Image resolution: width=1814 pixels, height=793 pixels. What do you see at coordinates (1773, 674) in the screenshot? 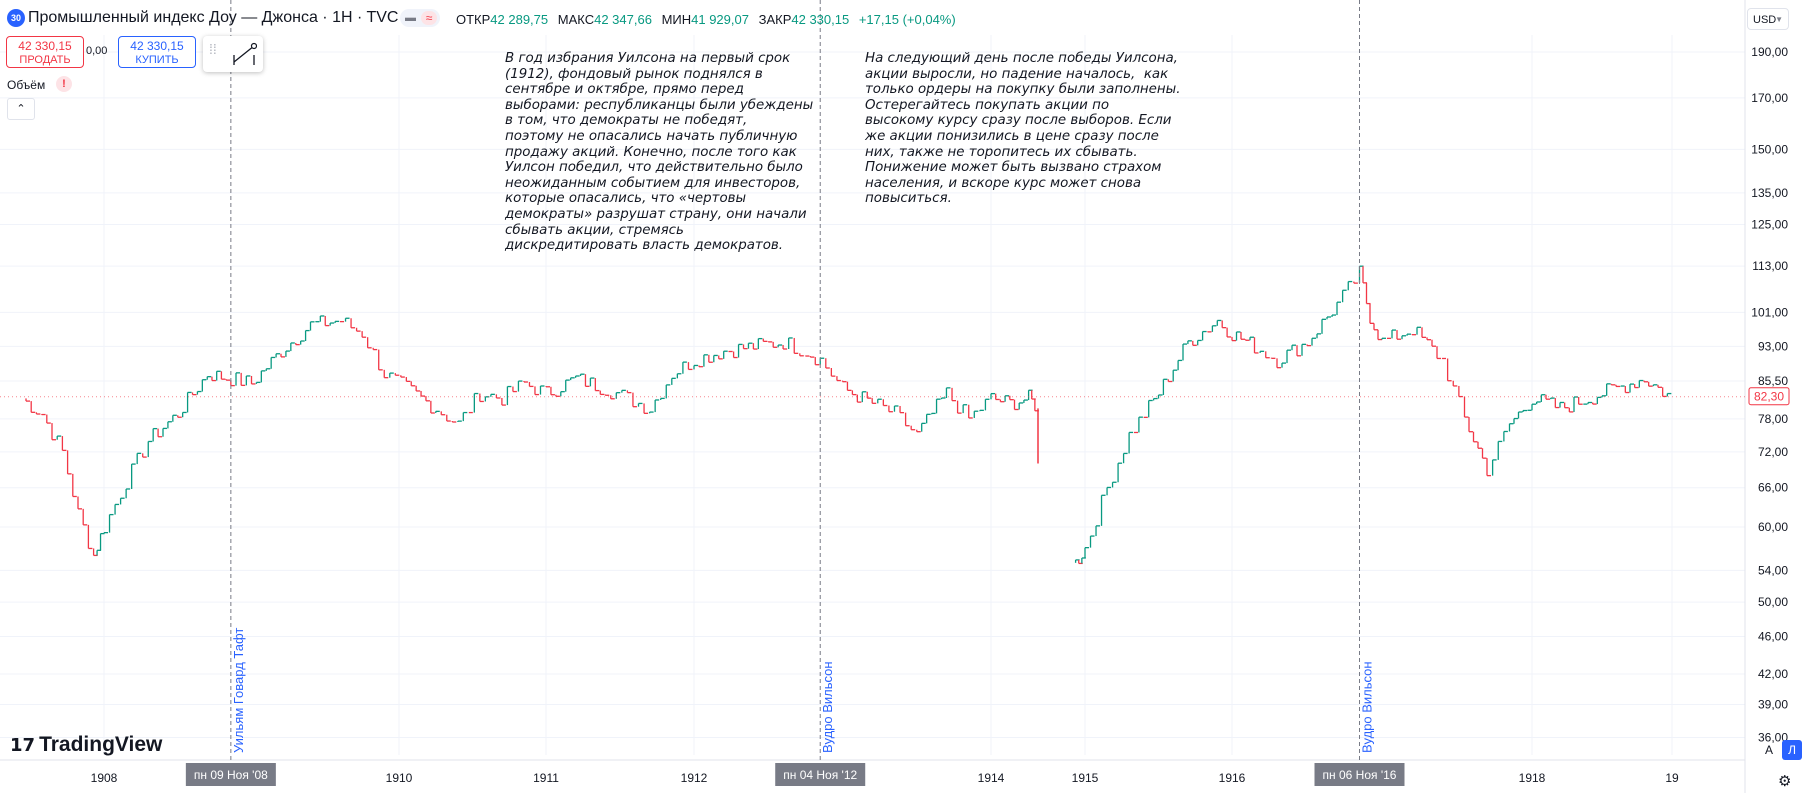
I see `y-tick-label: 42,00` at bounding box center [1773, 674].